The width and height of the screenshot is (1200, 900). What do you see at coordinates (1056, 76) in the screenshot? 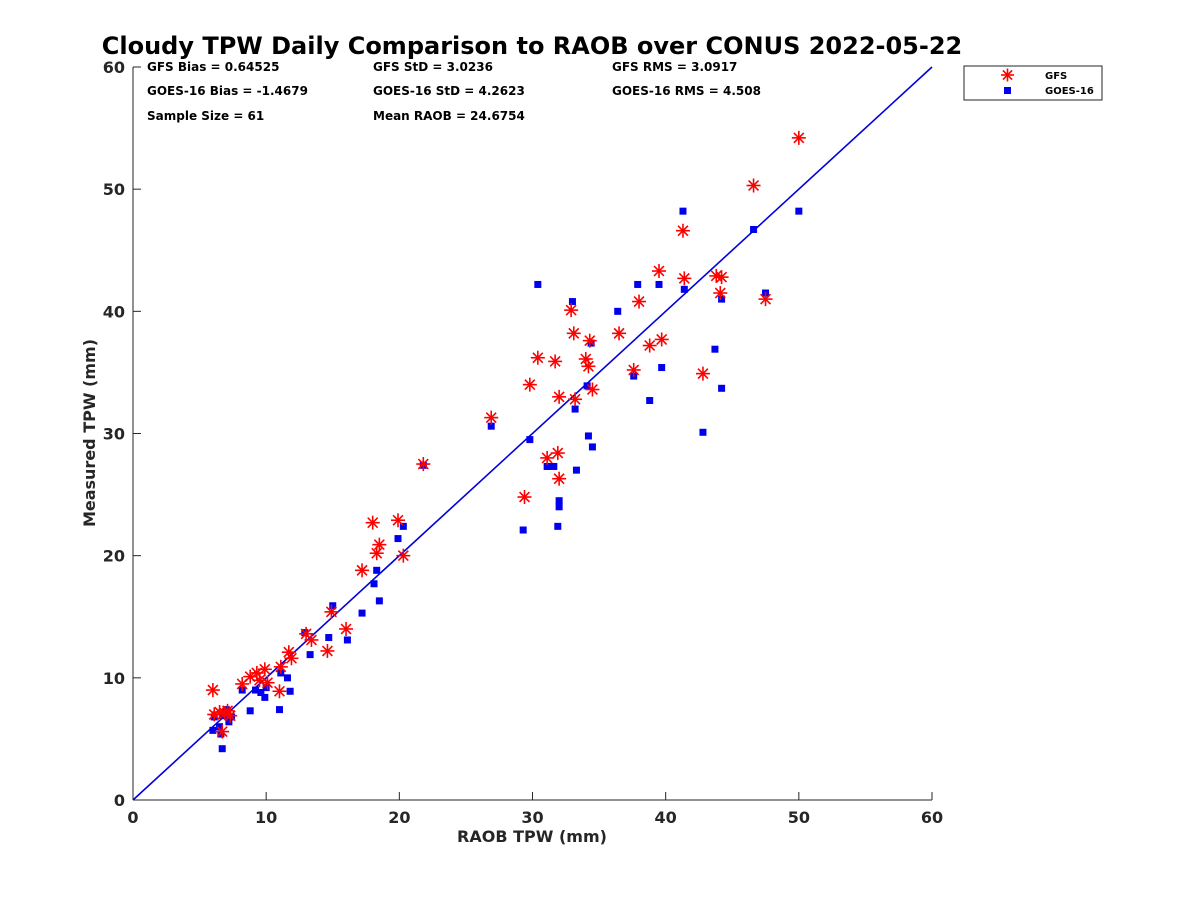
I see `legend-gfs-label: GFS` at bounding box center [1056, 76].